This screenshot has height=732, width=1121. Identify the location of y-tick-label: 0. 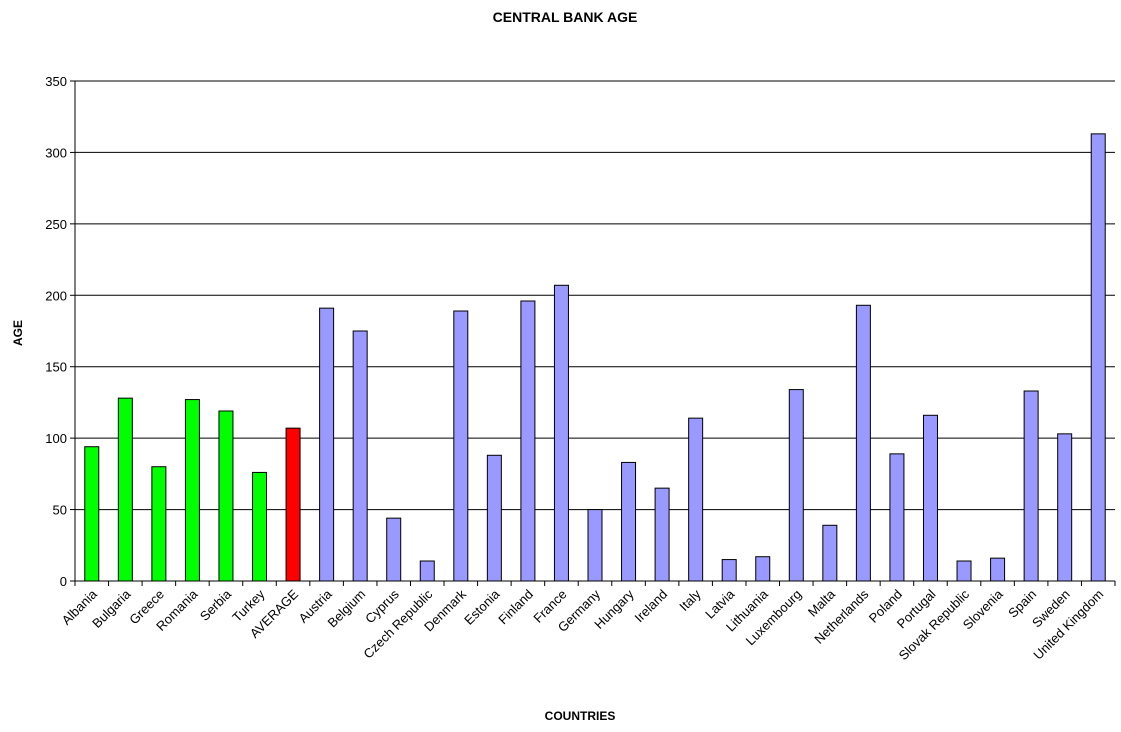
(63, 581).